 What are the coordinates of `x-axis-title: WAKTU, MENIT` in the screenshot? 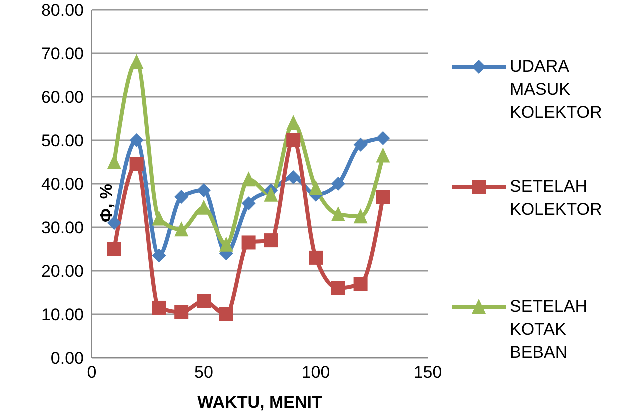 It's located at (260, 402).